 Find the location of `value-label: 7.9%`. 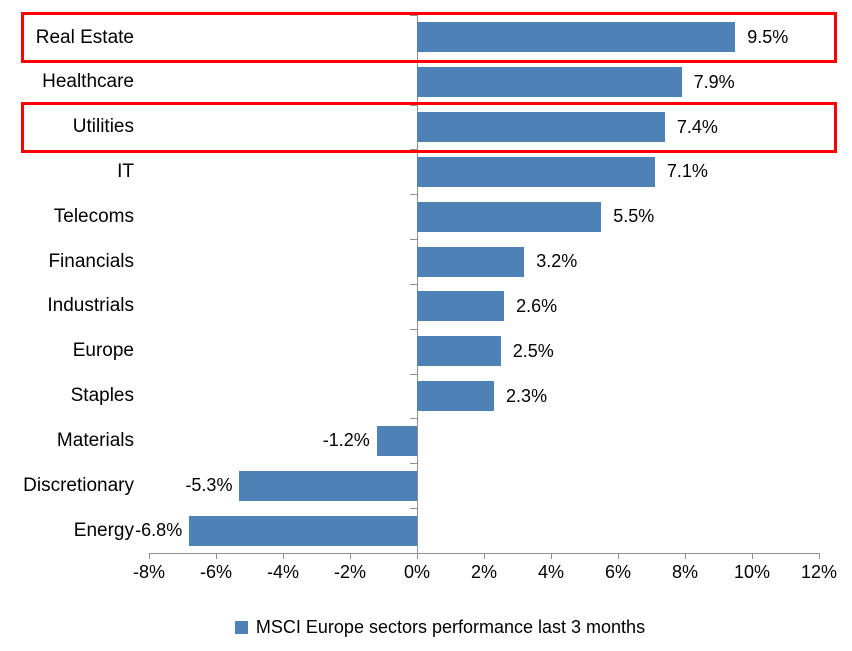

value-label: 7.9% is located at coordinates (714, 81).